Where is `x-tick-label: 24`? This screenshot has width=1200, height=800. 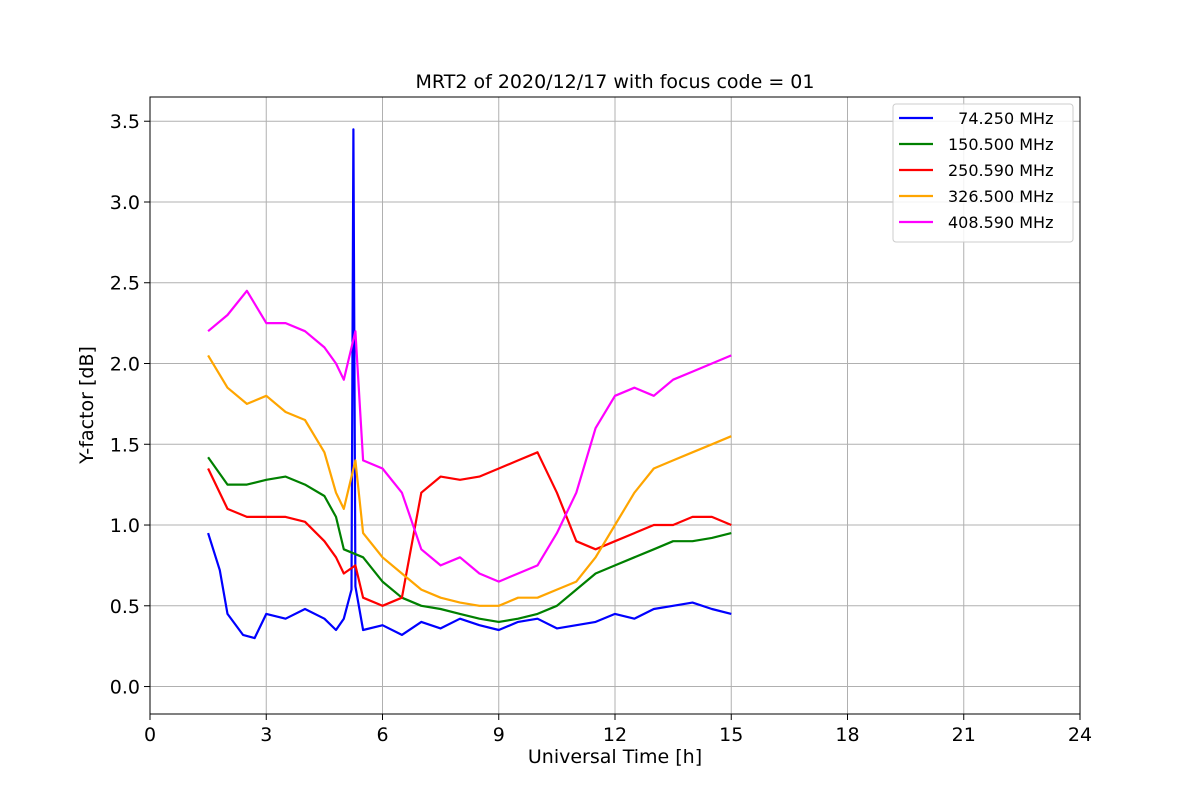
x-tick-label: 24 is located at coordinates (1080, 735).